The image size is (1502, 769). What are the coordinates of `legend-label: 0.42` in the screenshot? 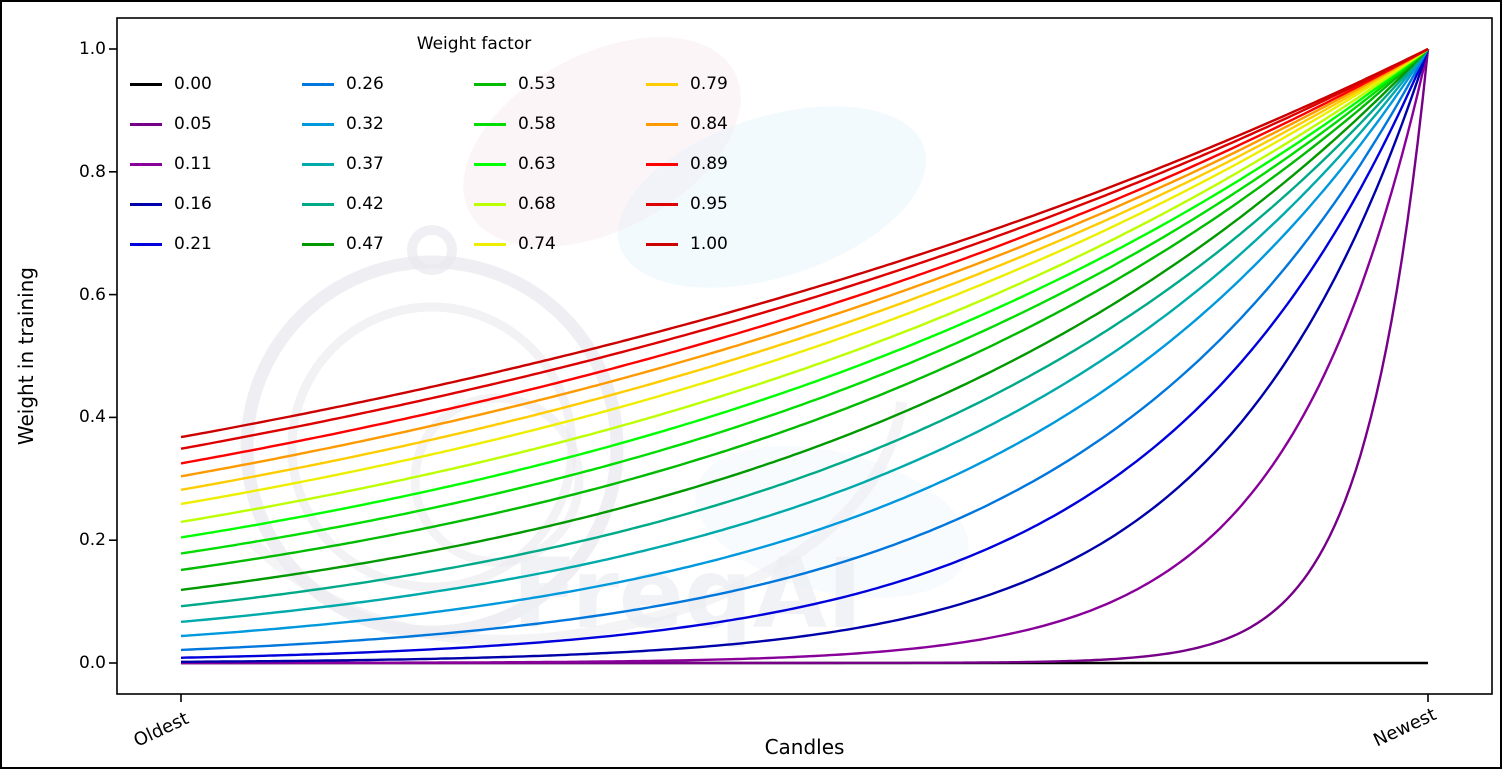 It's located at (365, 204).